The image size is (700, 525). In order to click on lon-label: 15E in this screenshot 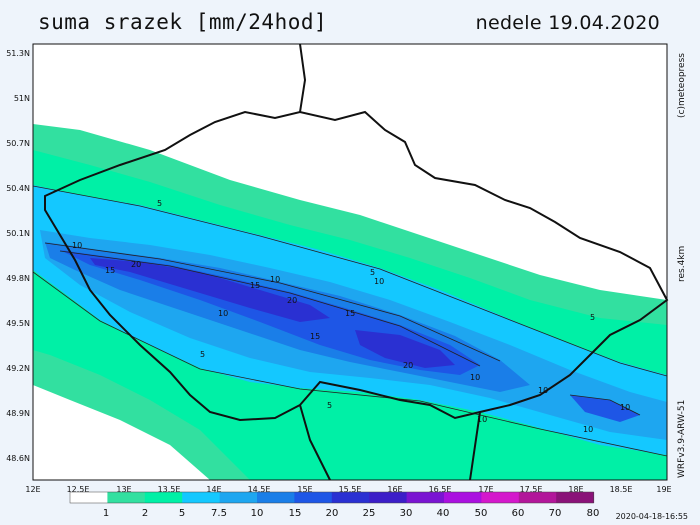, I will do `click(304, 489)`.